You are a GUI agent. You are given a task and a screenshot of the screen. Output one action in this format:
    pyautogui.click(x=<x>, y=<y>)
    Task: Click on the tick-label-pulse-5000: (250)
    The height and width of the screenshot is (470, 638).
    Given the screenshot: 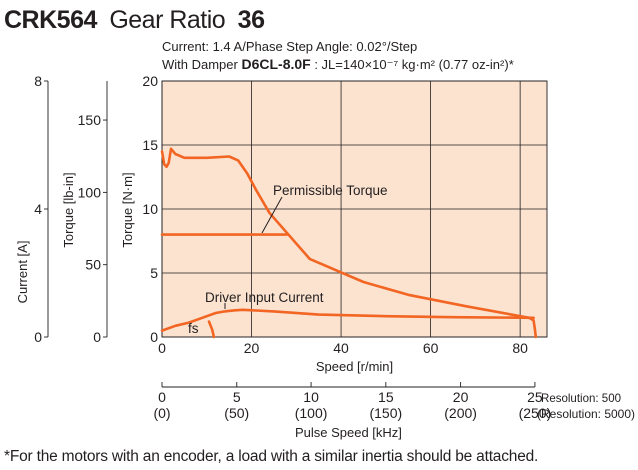 What is the action you would take?
    pyautogui.click(x=535, y=413)
    